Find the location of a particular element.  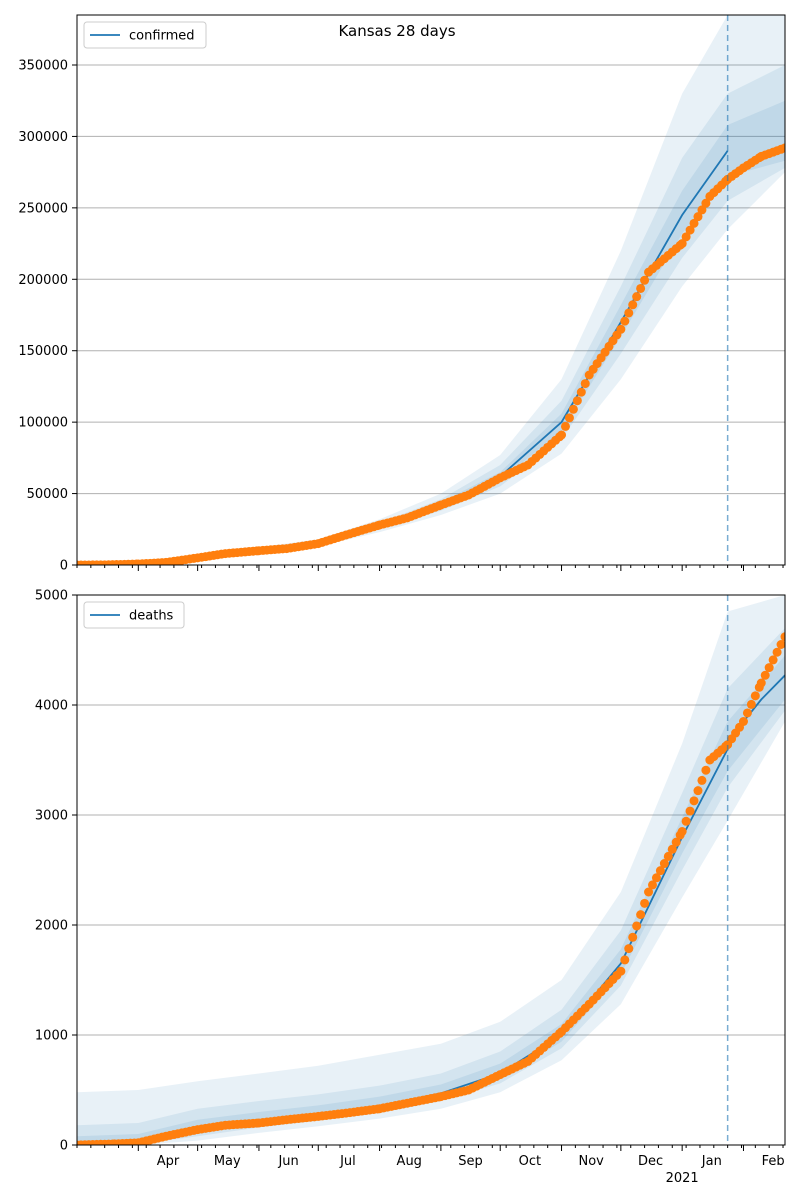

xtick-label: Jun is located at coordinates (287, 1161).